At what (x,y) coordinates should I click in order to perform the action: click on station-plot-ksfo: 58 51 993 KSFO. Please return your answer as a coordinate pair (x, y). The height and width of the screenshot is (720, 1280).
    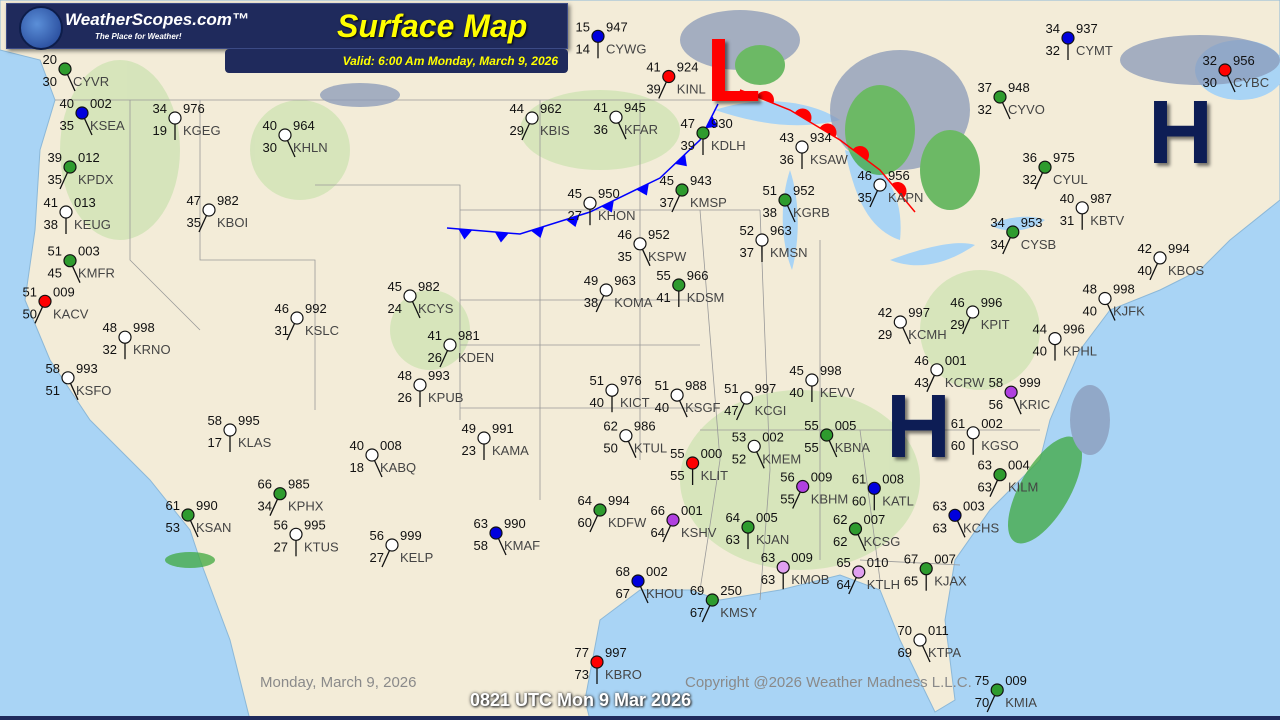
    Looking at the image, I should click on (79, 381).